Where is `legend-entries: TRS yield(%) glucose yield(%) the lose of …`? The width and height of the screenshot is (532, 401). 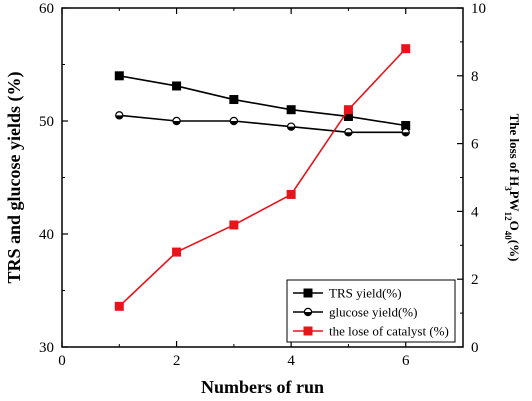 legend-entries: TRS yield(%) glucose yield(%) the lose of … is located at coordinates (371, 312).